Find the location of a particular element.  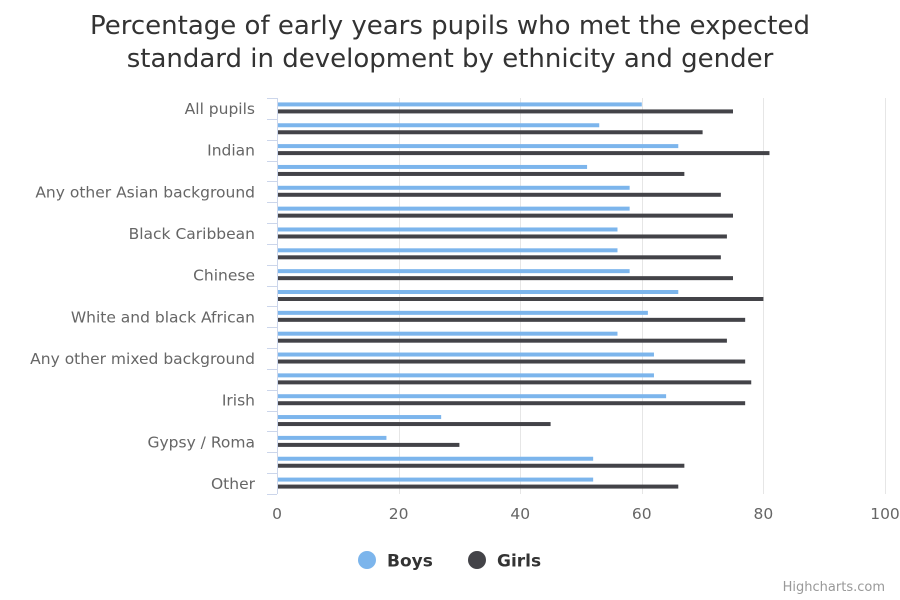

category-label: Chinese is located at coordinates (224, 276).